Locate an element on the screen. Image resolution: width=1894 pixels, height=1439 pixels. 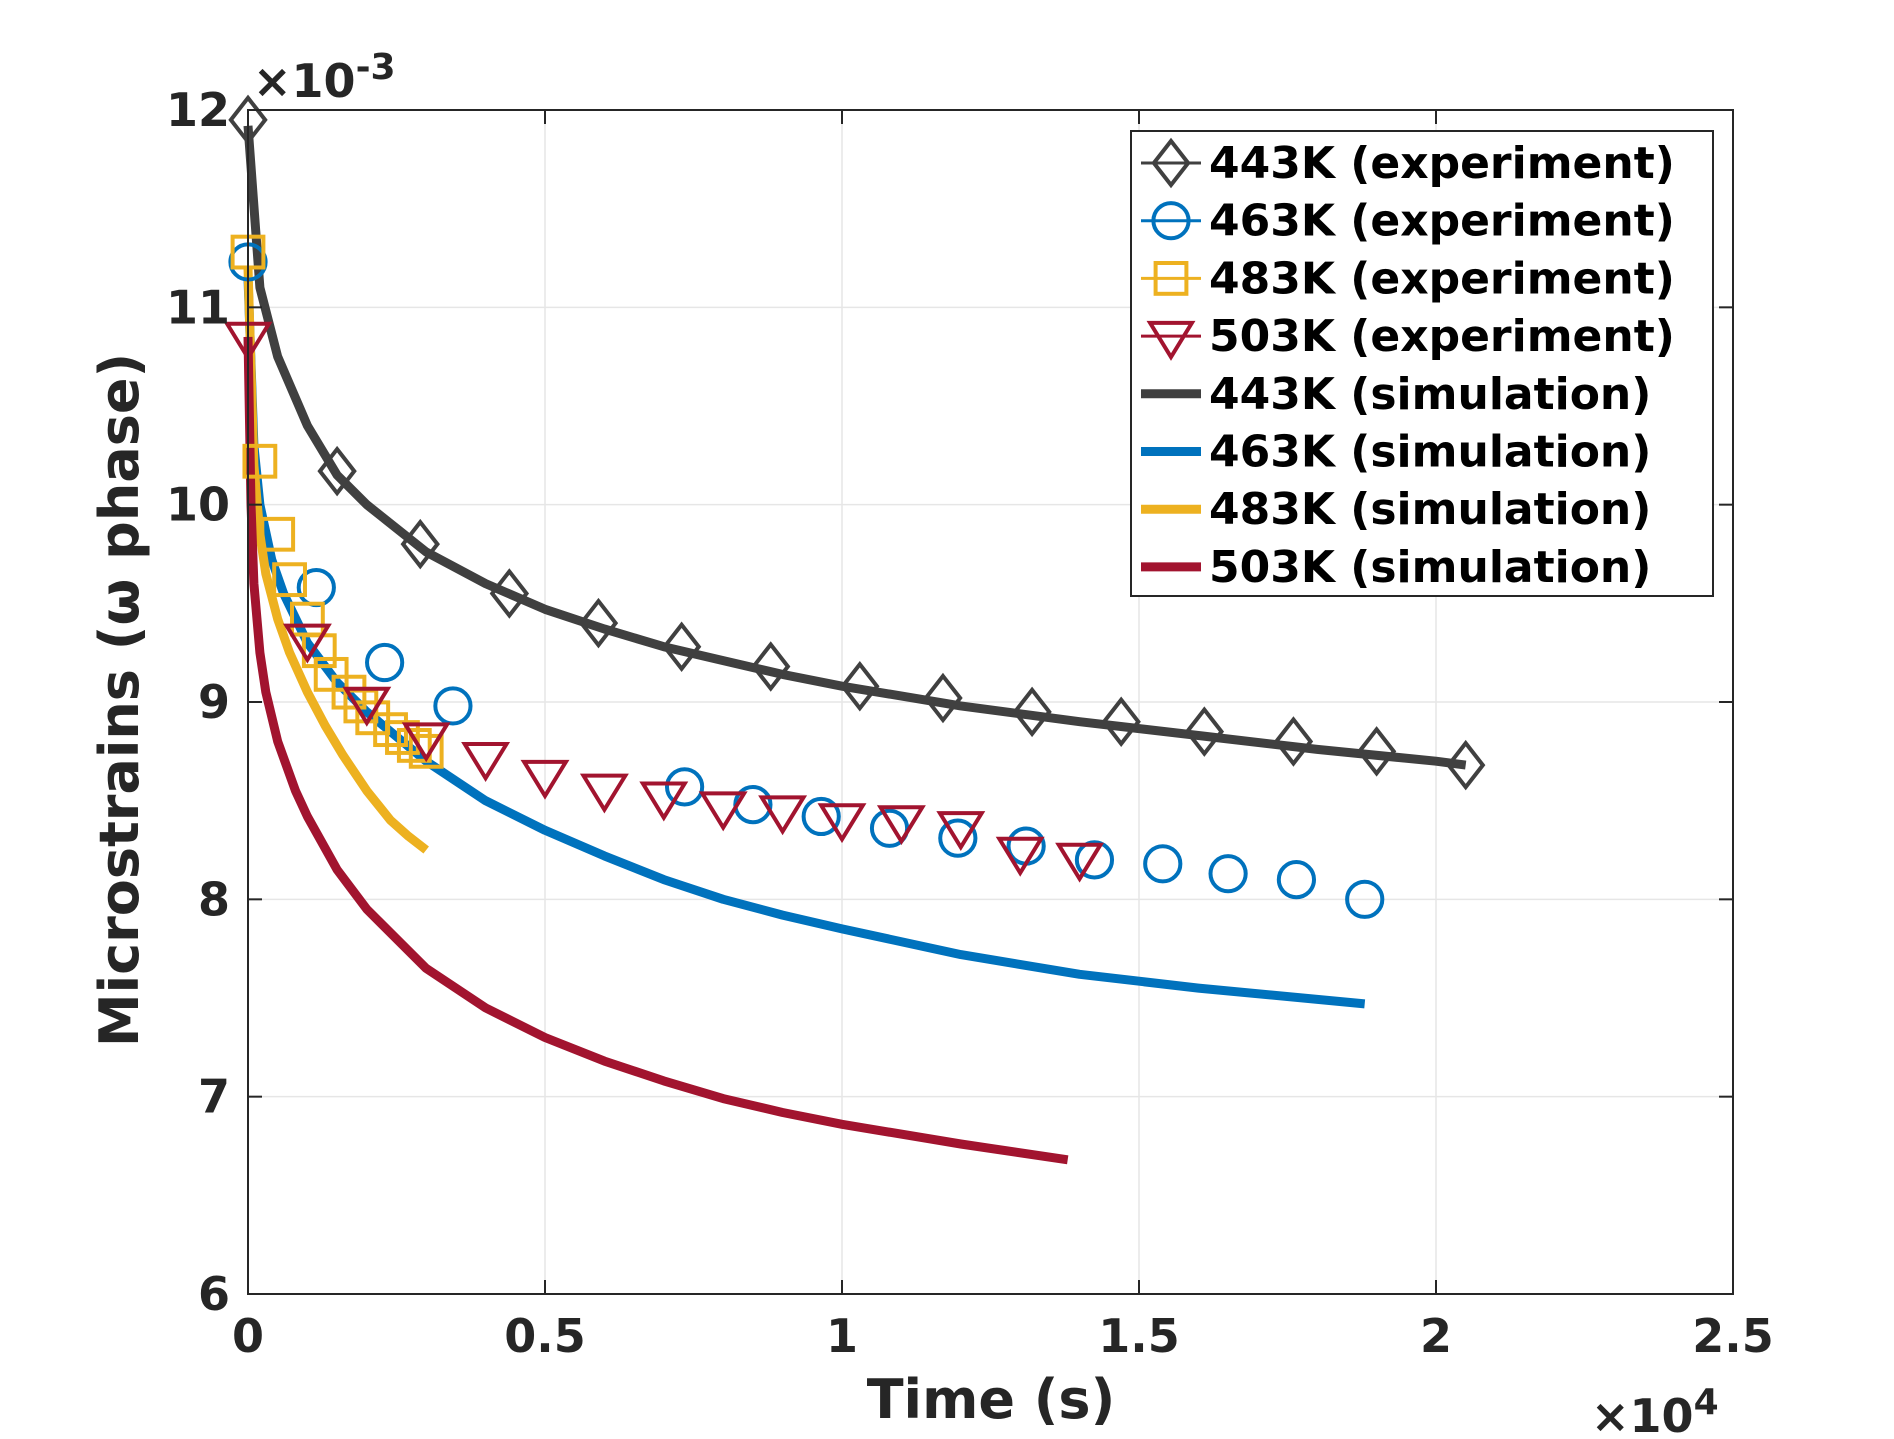
y-axis-title: Microstrains (ω phase) is located at coordinates (119, 700).